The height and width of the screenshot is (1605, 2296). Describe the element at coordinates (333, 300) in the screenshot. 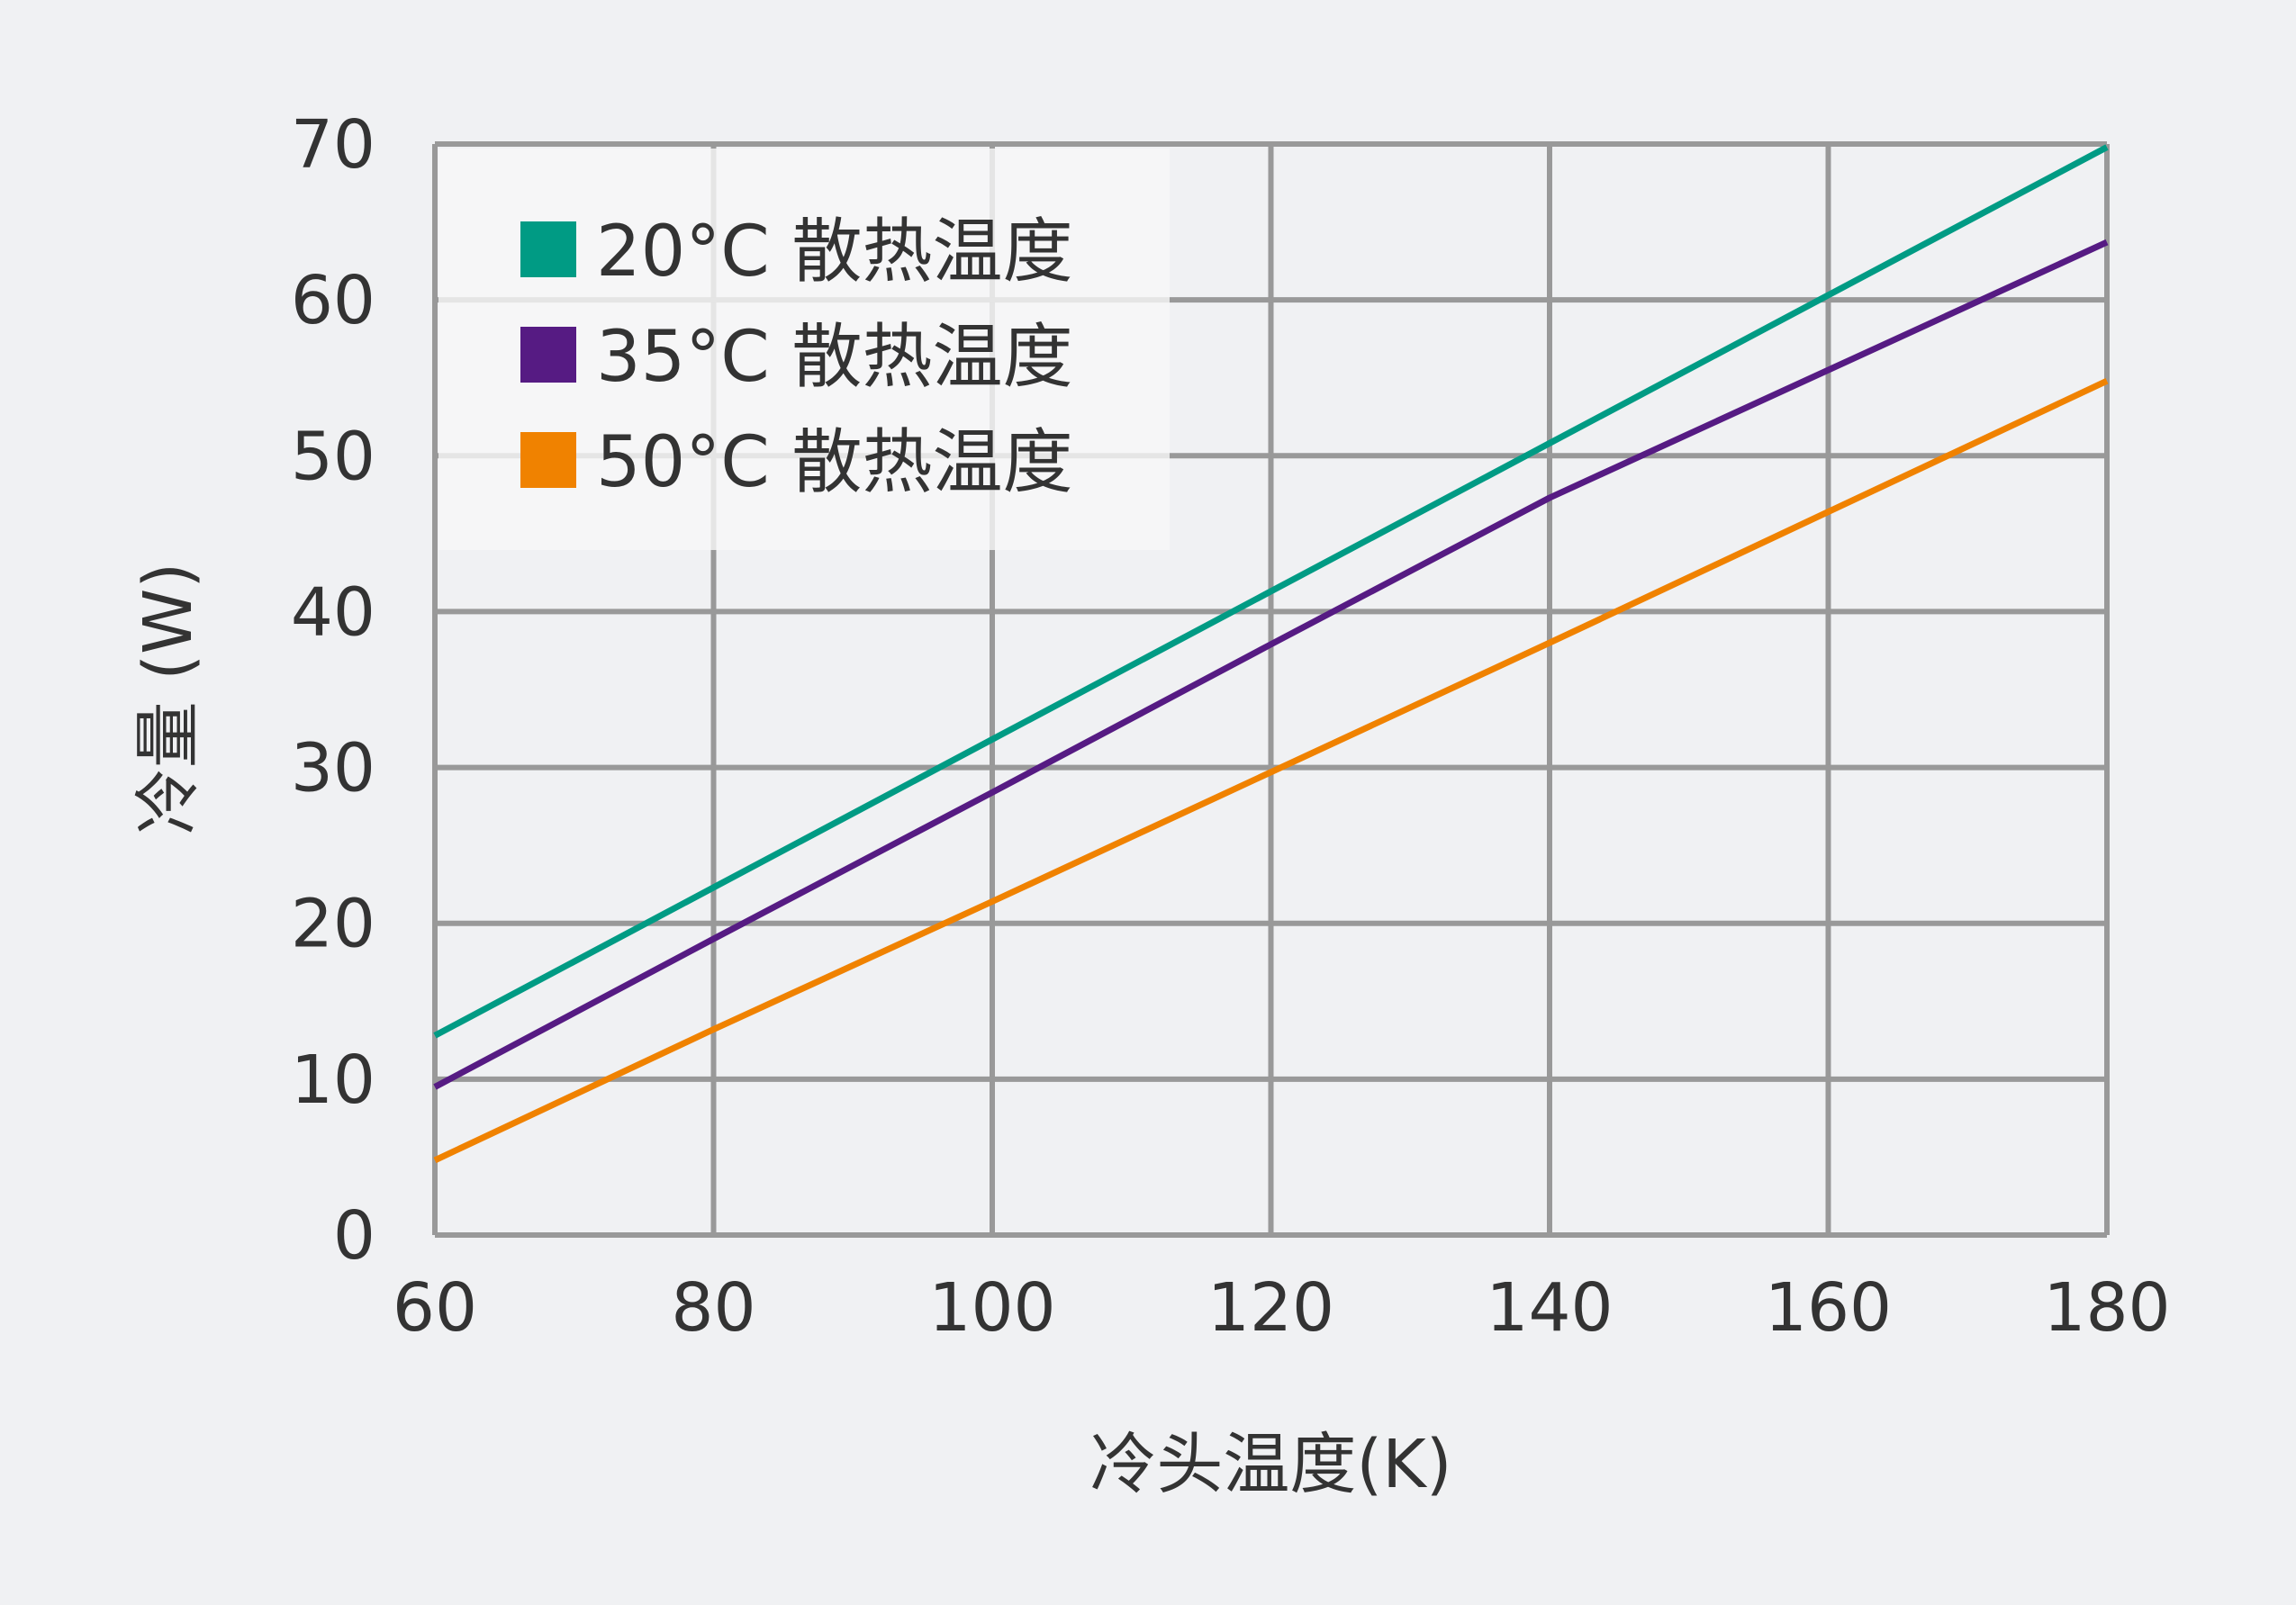

I see `y-tick-label-60: 60` at that location.